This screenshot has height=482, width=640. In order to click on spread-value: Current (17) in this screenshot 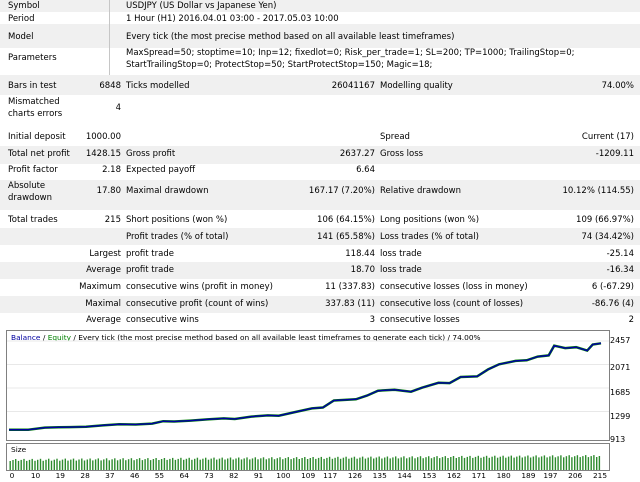, I will do `click(607, 137)`.